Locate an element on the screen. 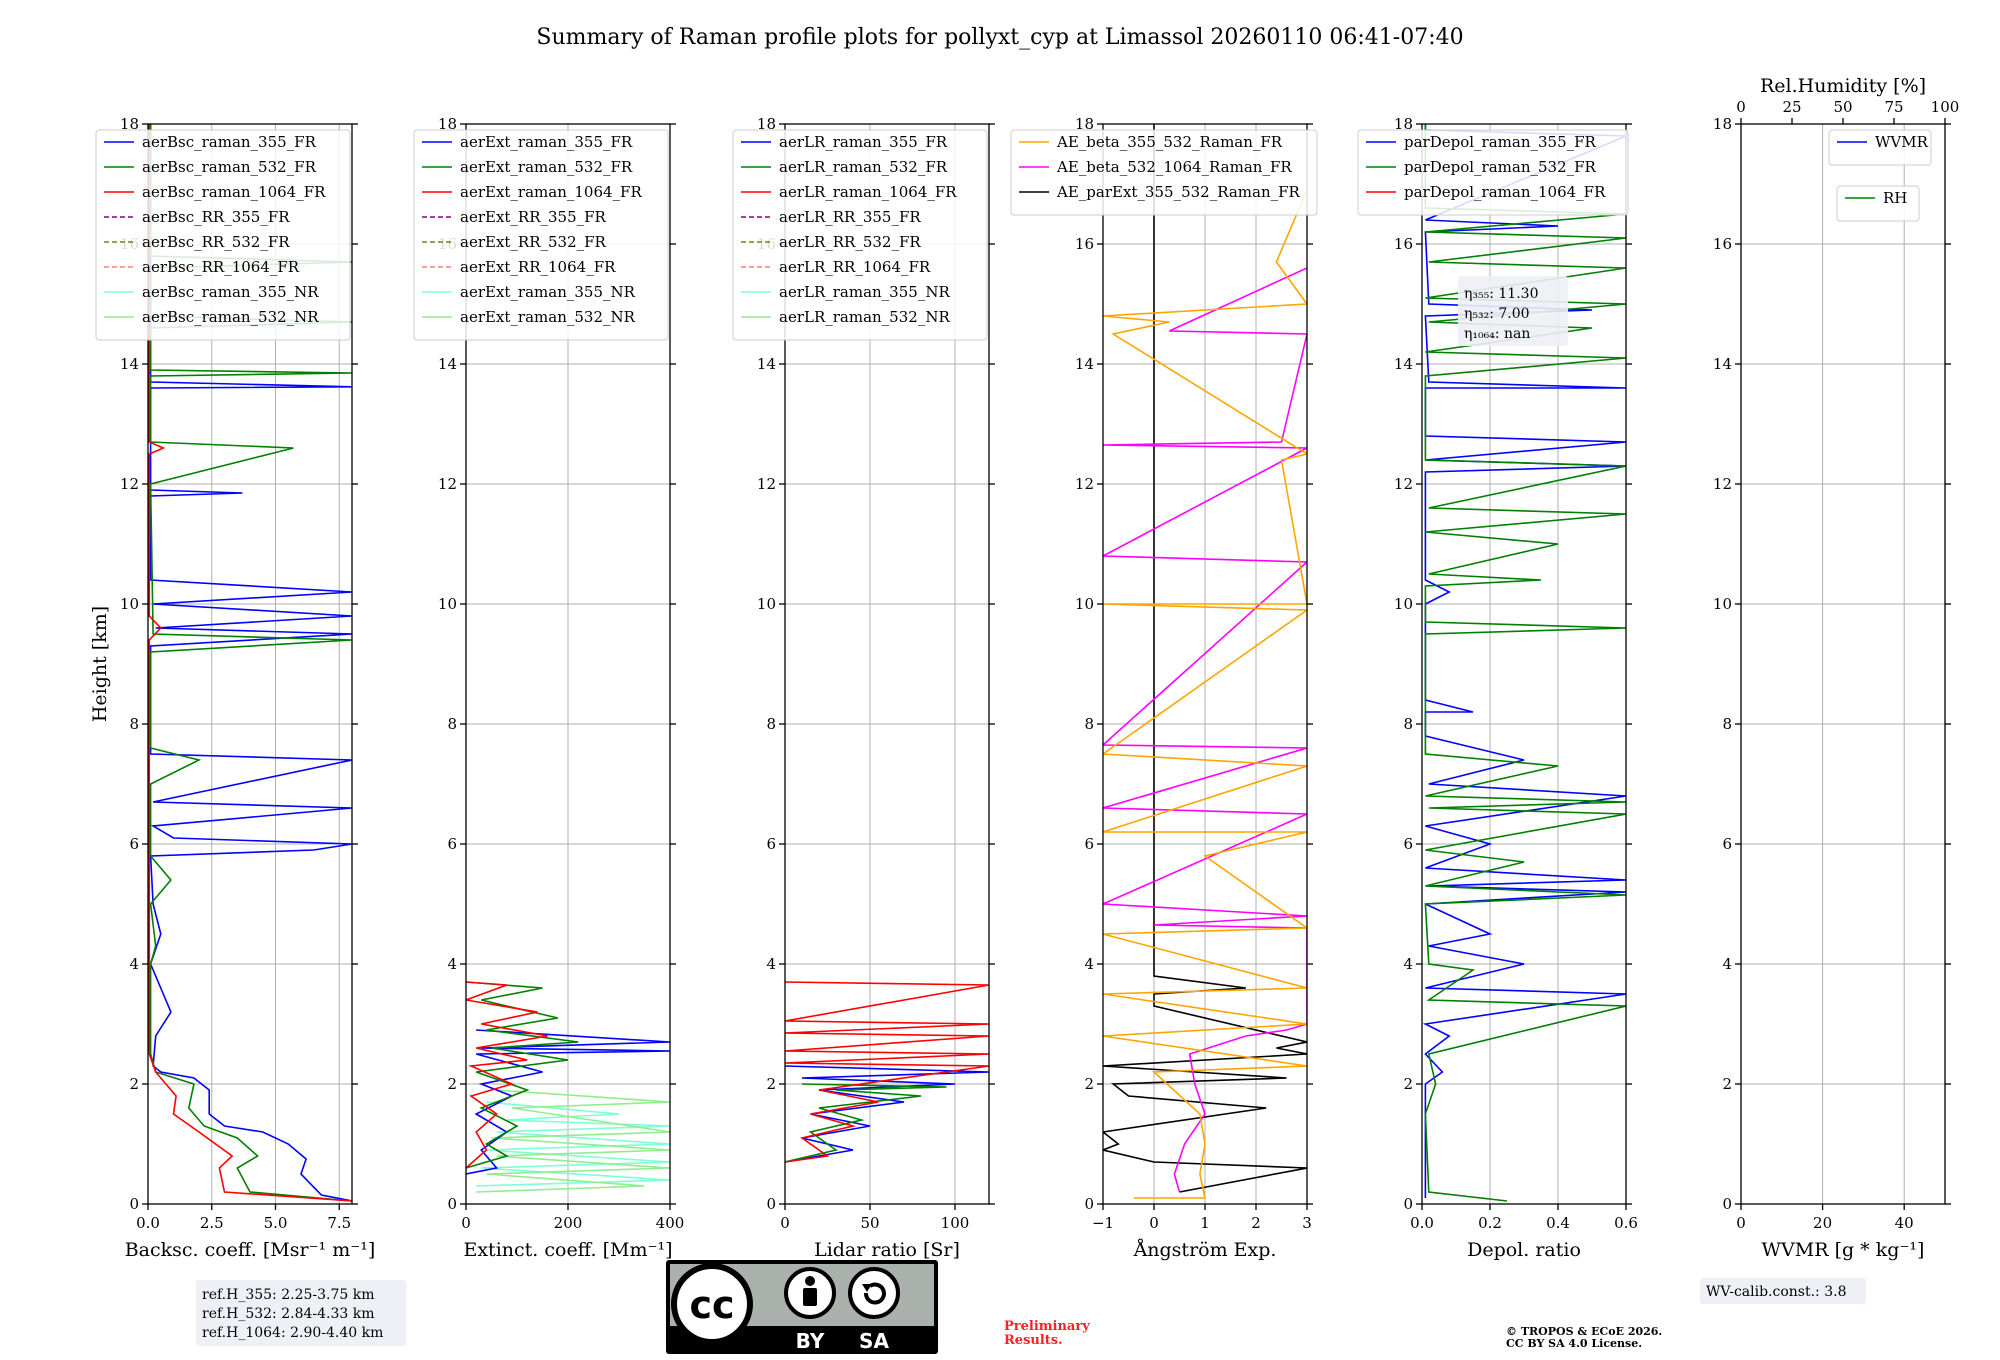  series-line-AE_parExt_355_532_Raman_FR is located at coordinates (1205, 658).